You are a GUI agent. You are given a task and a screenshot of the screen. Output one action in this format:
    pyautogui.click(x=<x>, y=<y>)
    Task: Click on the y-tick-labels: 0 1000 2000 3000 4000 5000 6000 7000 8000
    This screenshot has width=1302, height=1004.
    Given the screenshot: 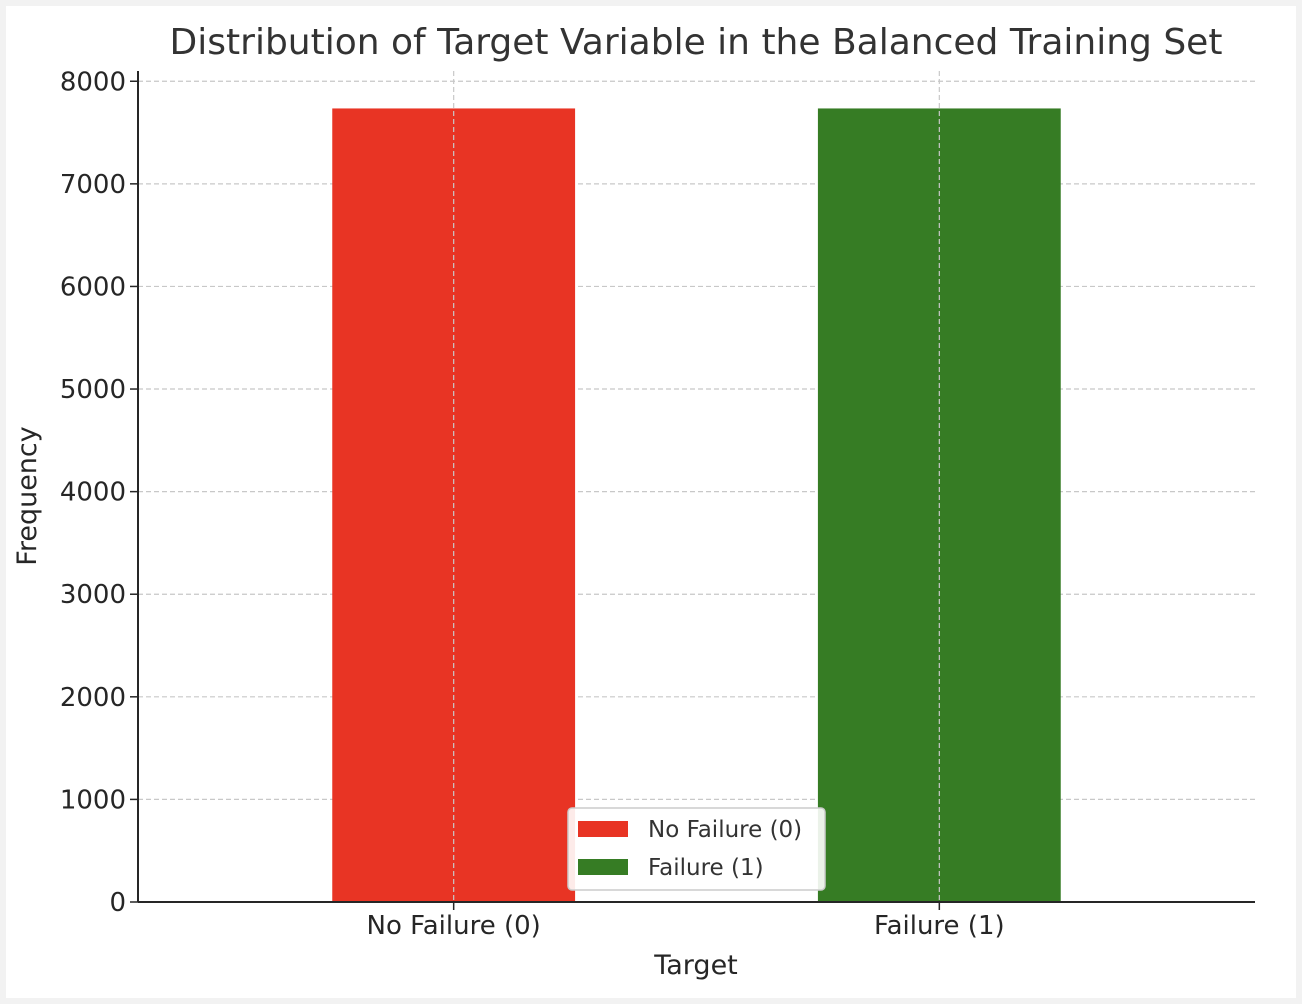 What is the action you would take?
    pyautogui.click(x=93, y=492)
    